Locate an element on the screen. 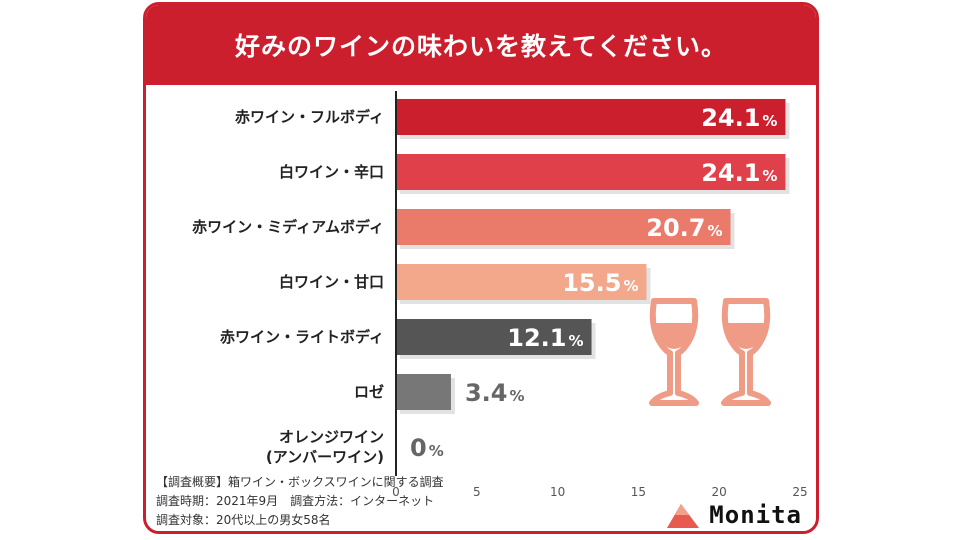 This screenshot has width=960, height=540. x-tick-label: 5 is located at coordinates (477, 492).